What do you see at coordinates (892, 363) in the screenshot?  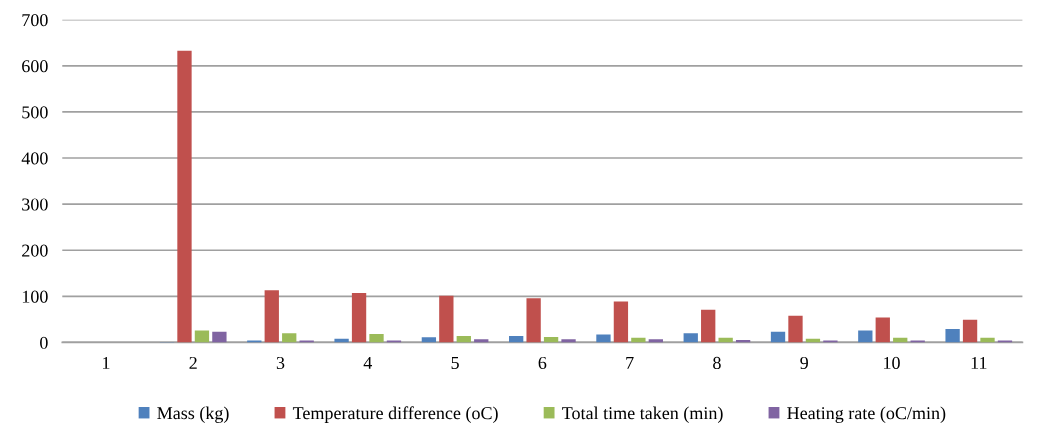 I see `x-tick-label: 10` at bounding box center [892, 363].